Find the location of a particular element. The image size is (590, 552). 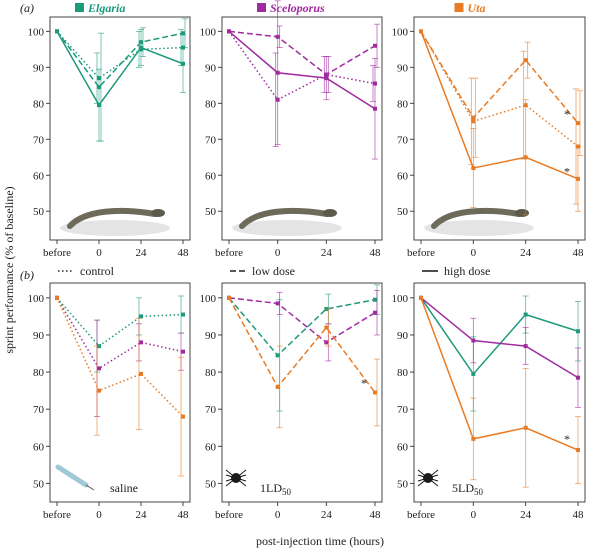

significance-marker: * is located at coordinates (567, 114).